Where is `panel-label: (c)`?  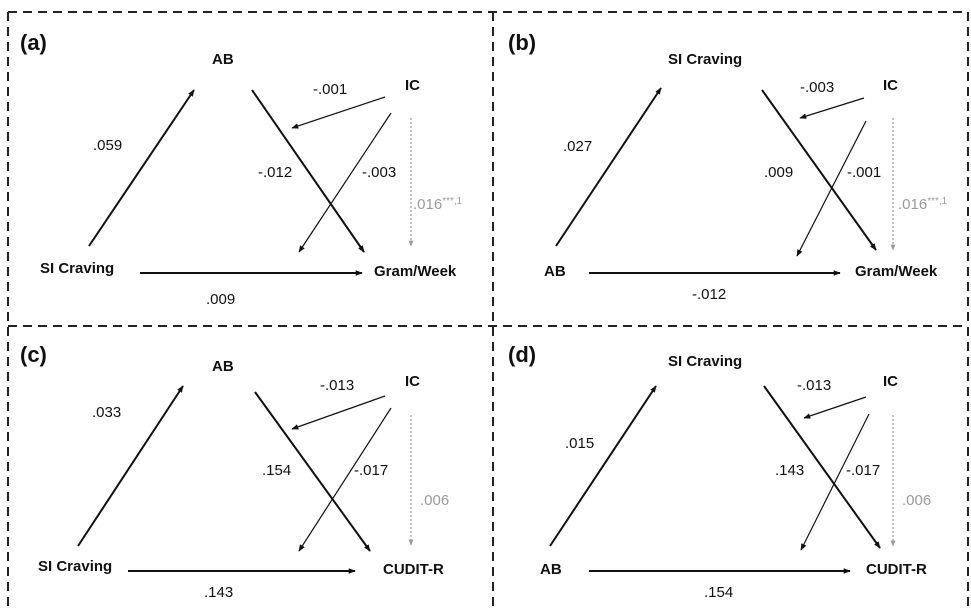 panel-label: (c) is located at coordinates (33, 354).